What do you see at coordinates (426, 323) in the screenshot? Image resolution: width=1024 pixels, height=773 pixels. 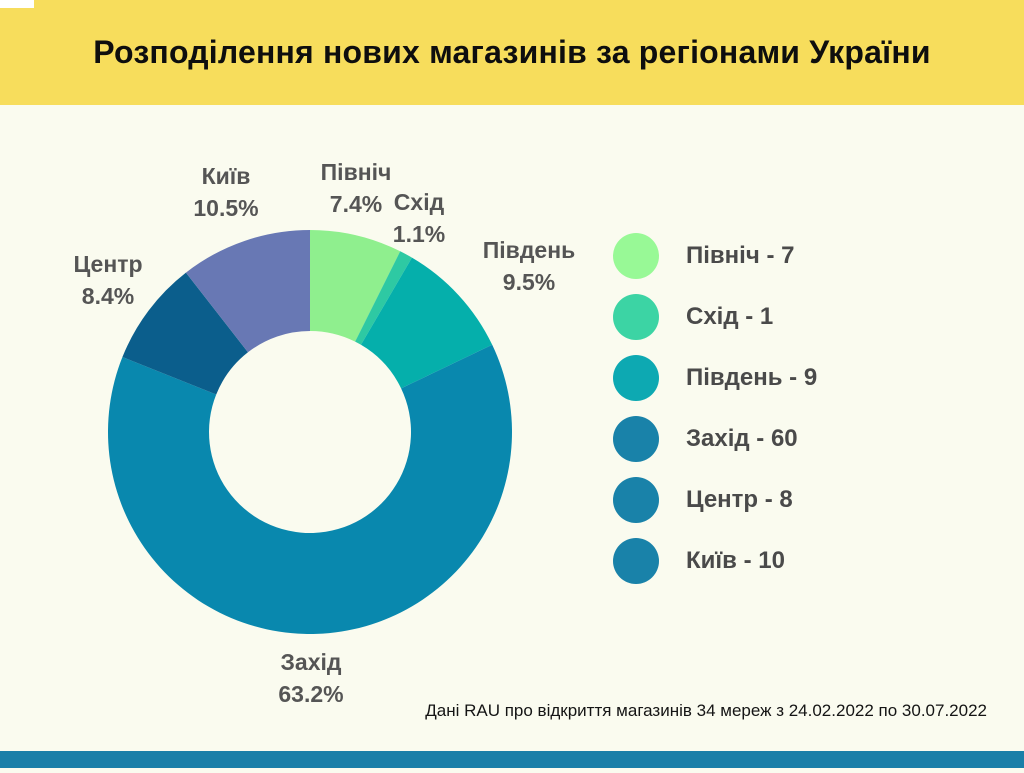 I see `donut-slice-Південь` at bounding box center [426, 323].